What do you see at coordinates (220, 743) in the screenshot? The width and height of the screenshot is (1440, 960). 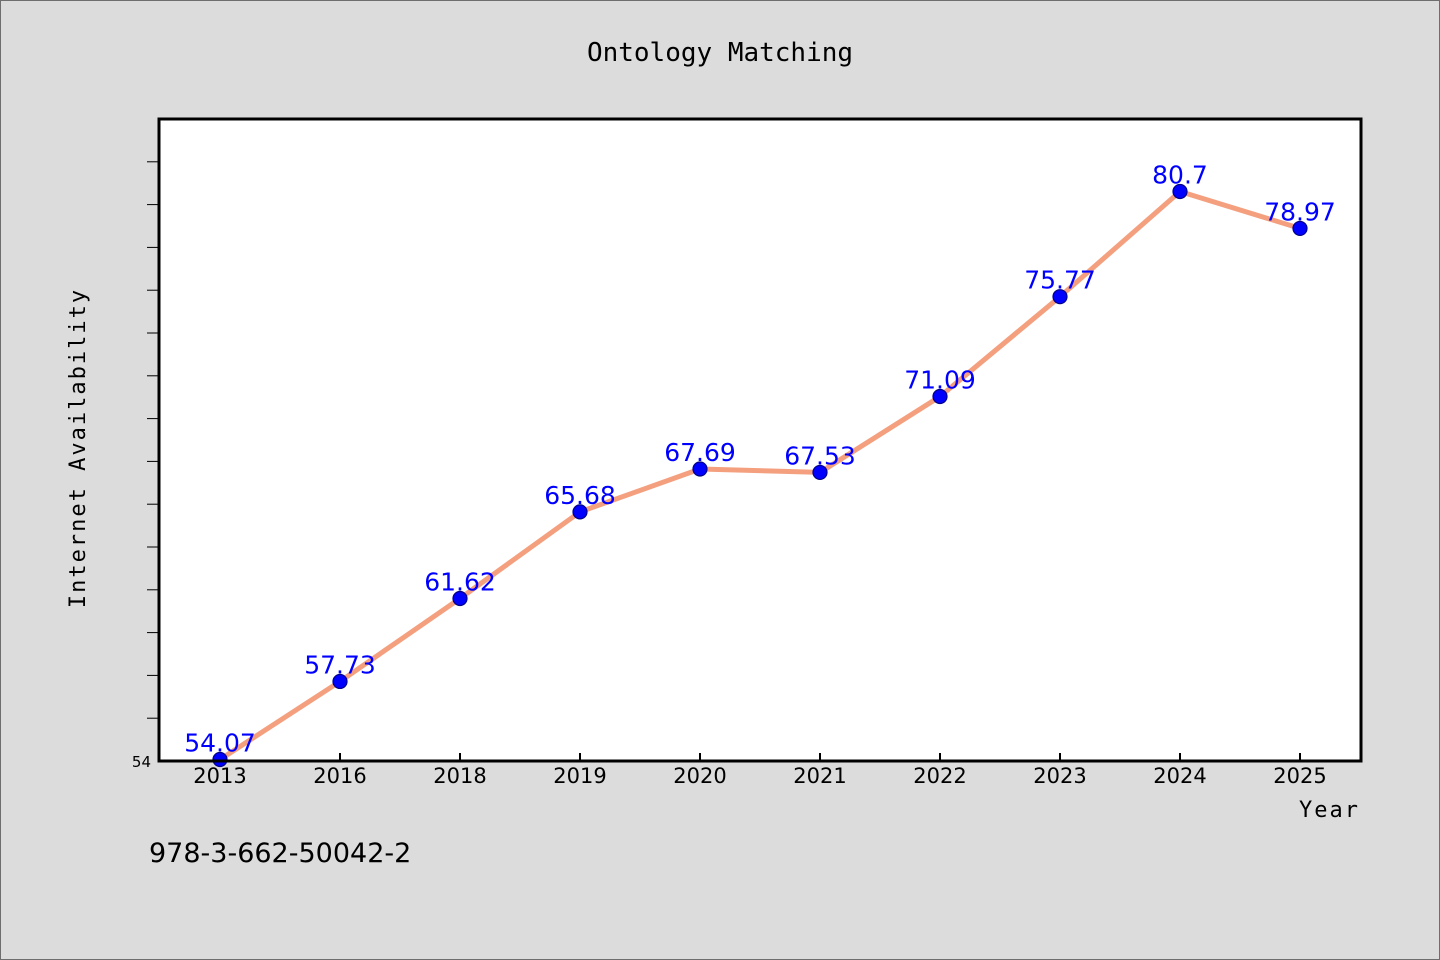 I see `data-label-2013: 54.07` at bounding box center [220, 743].